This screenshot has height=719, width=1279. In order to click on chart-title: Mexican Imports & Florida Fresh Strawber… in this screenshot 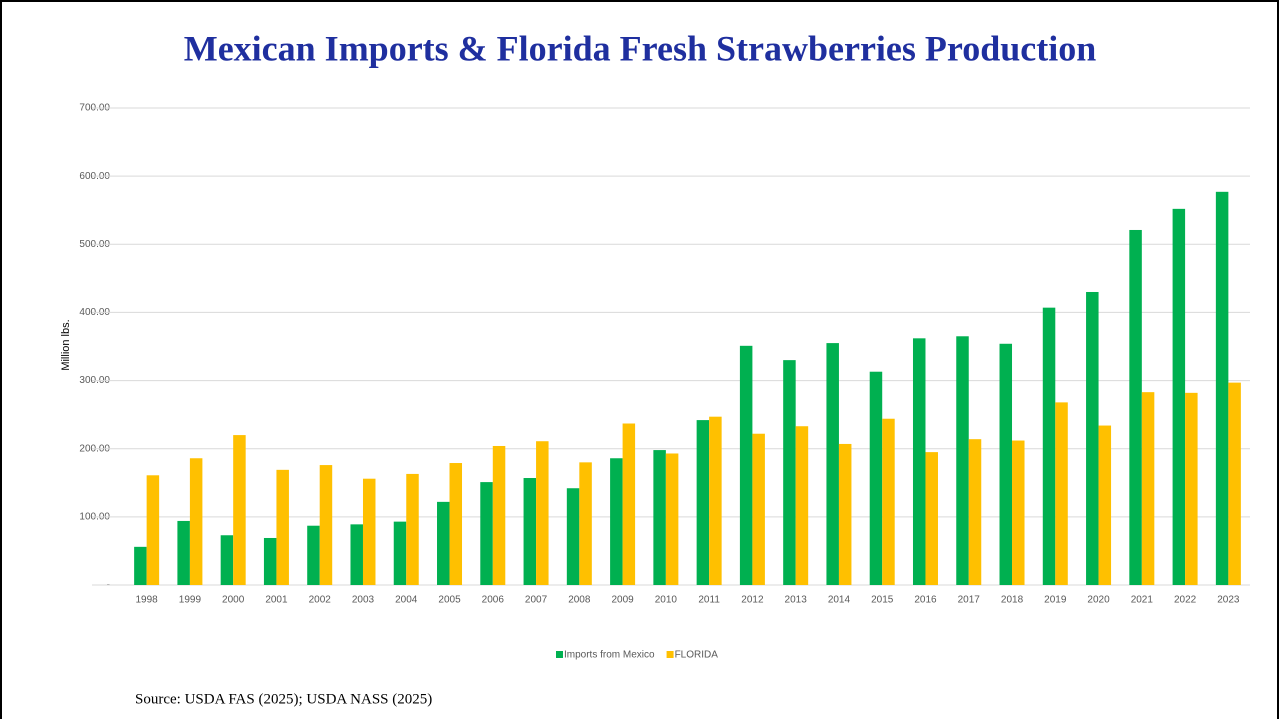, I will do `click(640, 48)`.